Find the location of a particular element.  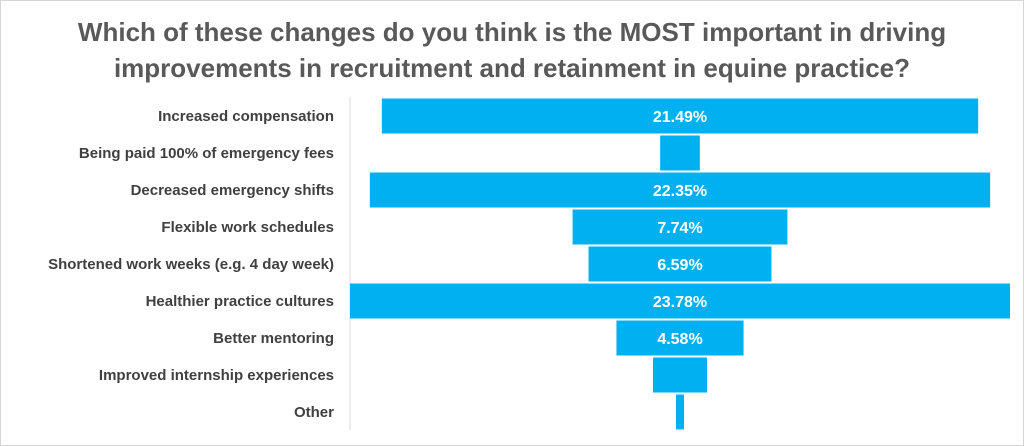

data-label: 7.74% is located at coordinates (679, 228).